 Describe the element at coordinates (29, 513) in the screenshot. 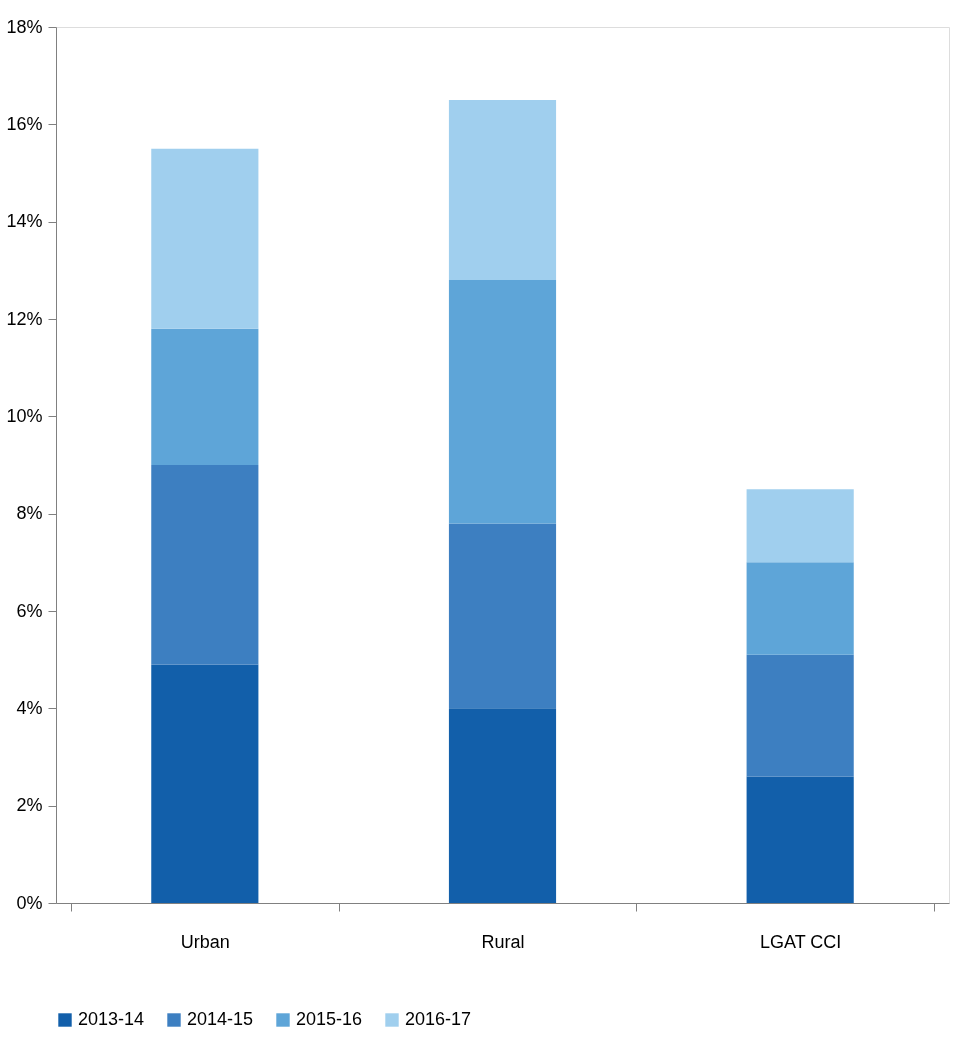

I see `y-tick-label: 8%` at that location.